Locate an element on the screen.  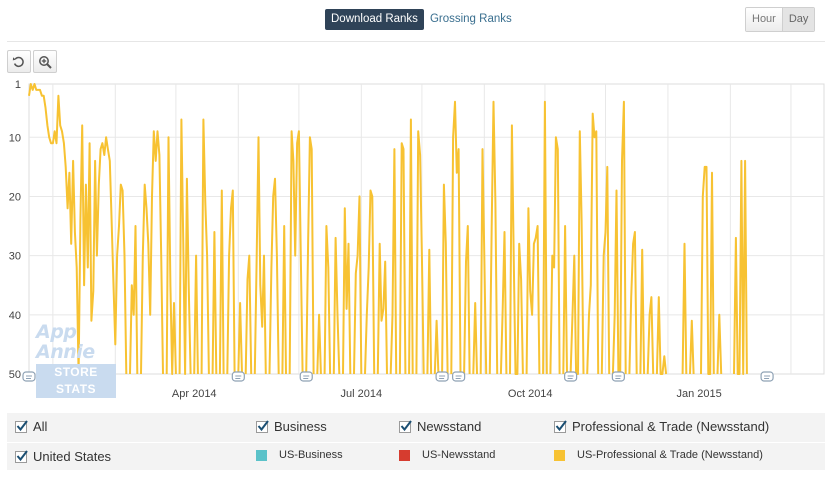
hour-button: Hour is located at coordinates (764, 19).